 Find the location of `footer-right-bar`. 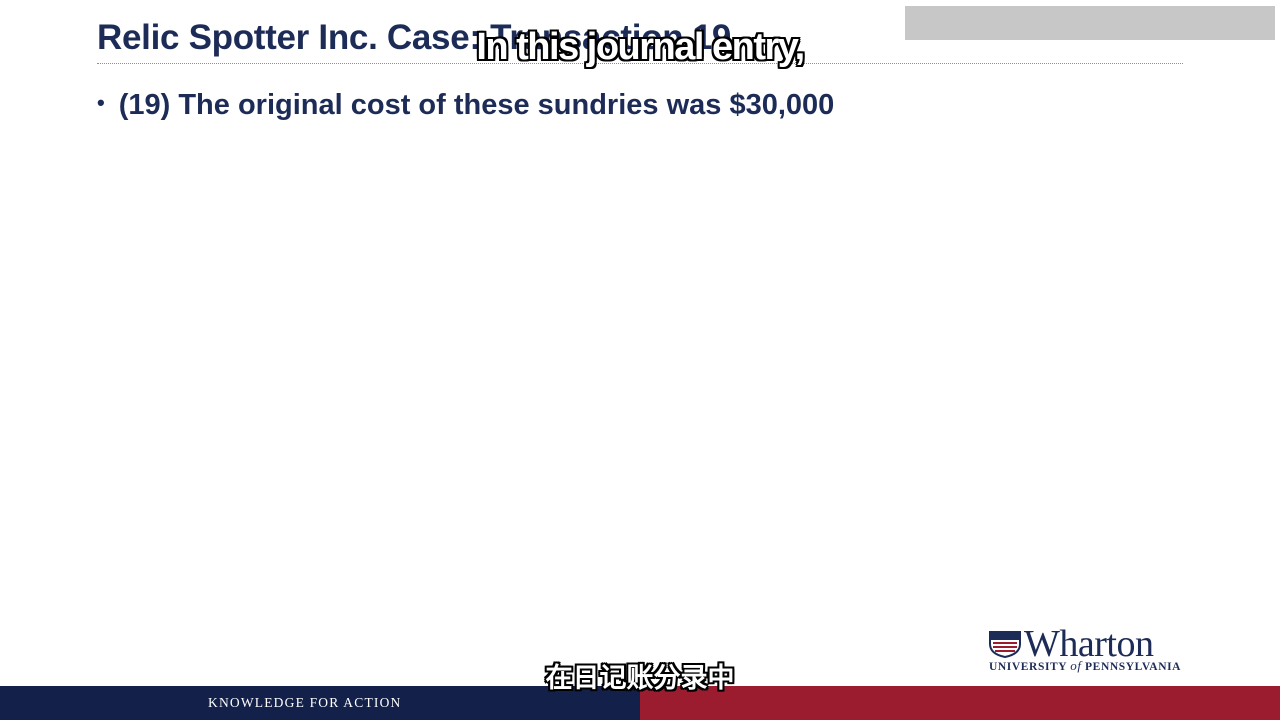

footer-right-bar is located at coordinates (960, 703).